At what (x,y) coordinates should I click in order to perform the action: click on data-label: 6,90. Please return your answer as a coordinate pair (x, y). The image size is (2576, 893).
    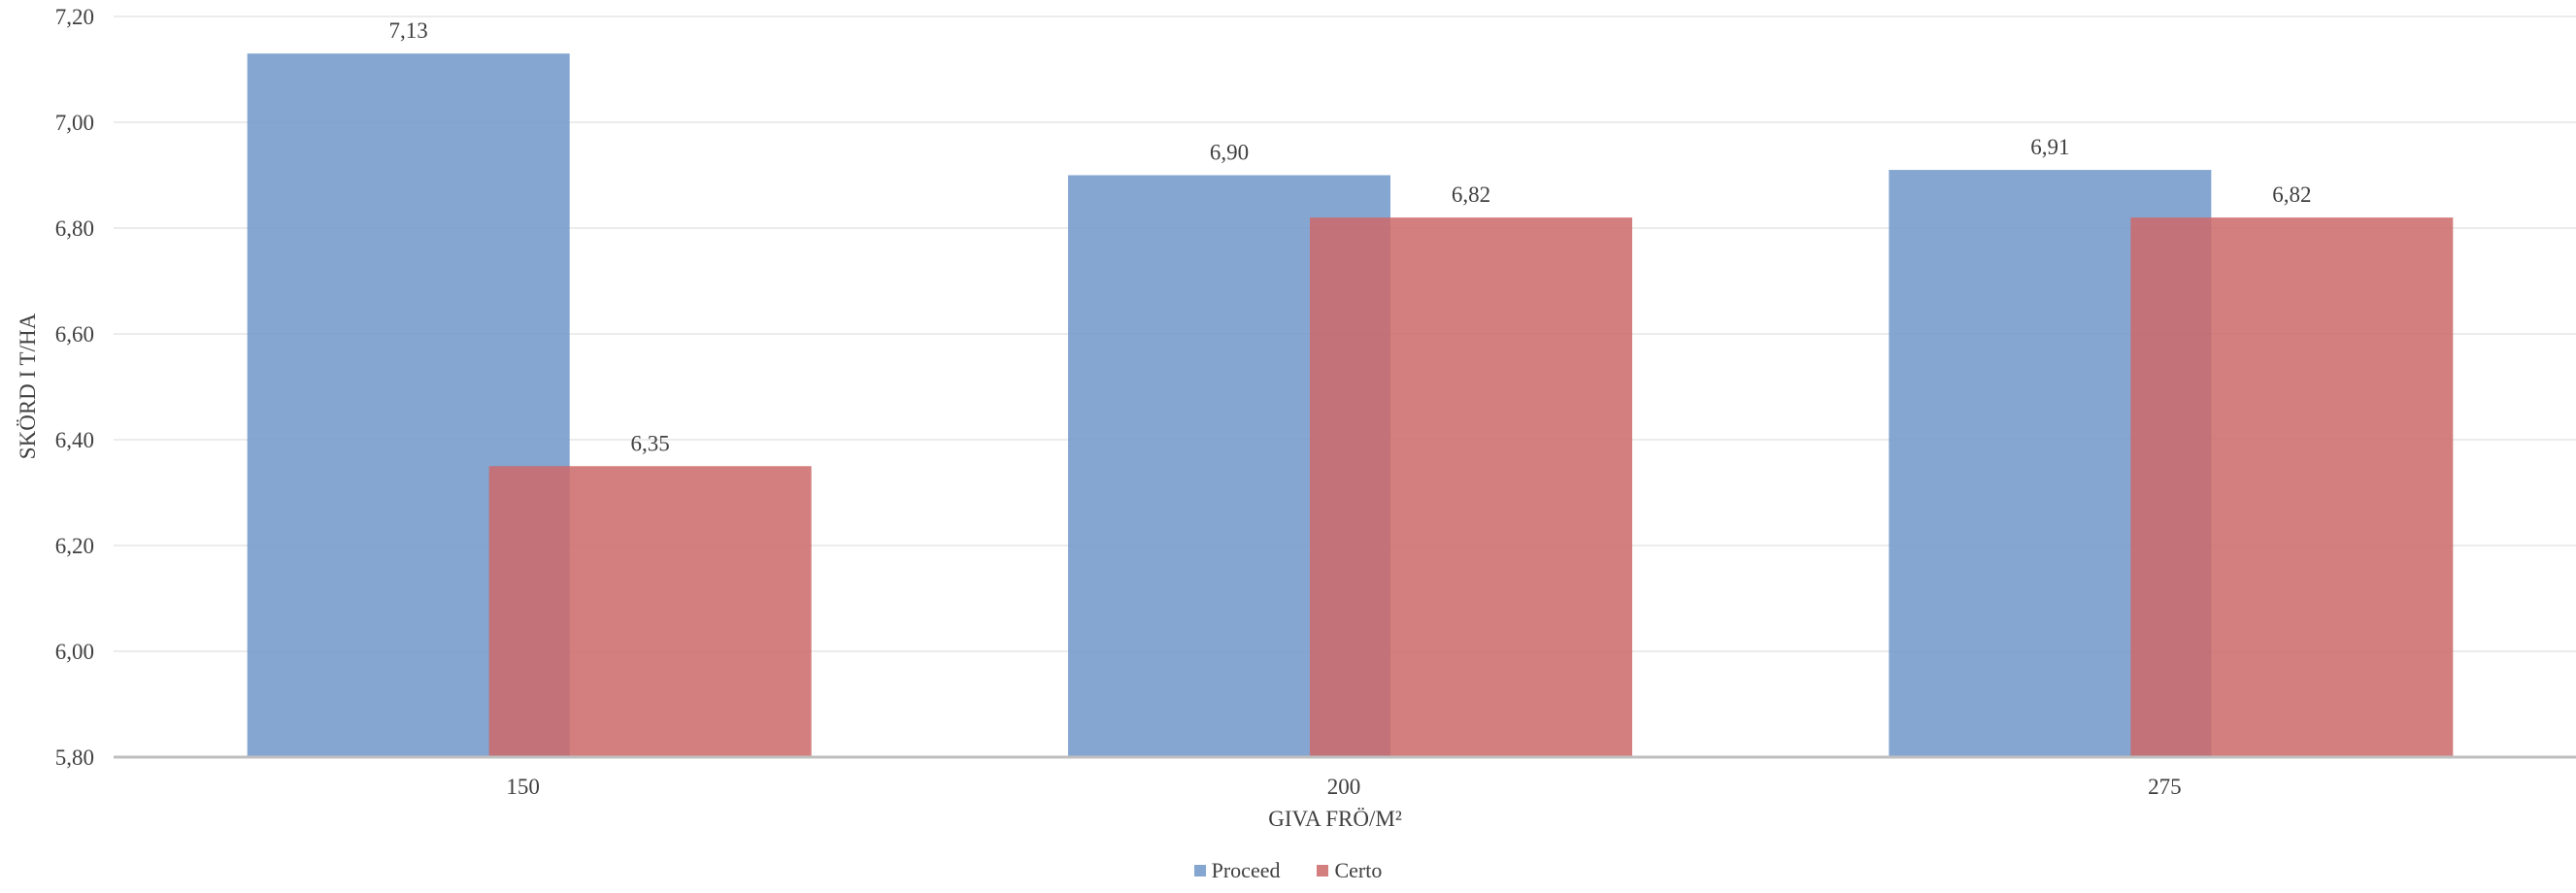
    Looking at the image, I should click on (1229, 153).